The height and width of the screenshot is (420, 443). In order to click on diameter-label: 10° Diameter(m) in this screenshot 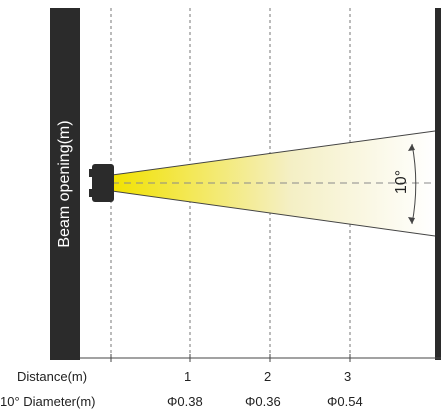, I will do `click(48, 401)`.